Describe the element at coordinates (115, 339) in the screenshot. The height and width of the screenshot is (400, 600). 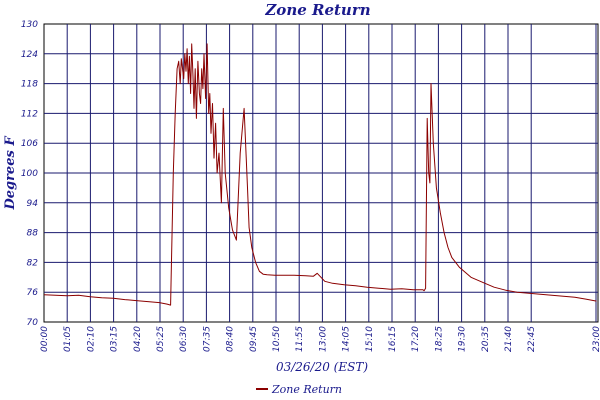
I see `x-tick-label: 03:15` at that location.